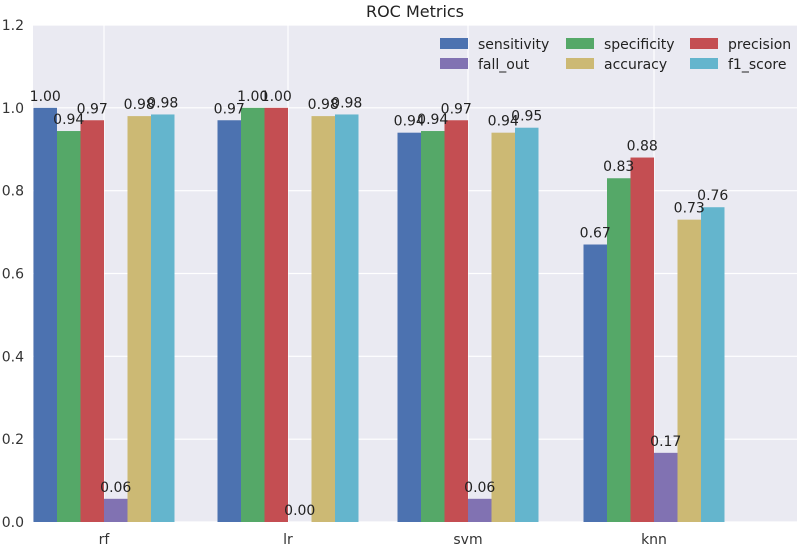  I want to click on legend-item-precision: precision, so click(740, 45).